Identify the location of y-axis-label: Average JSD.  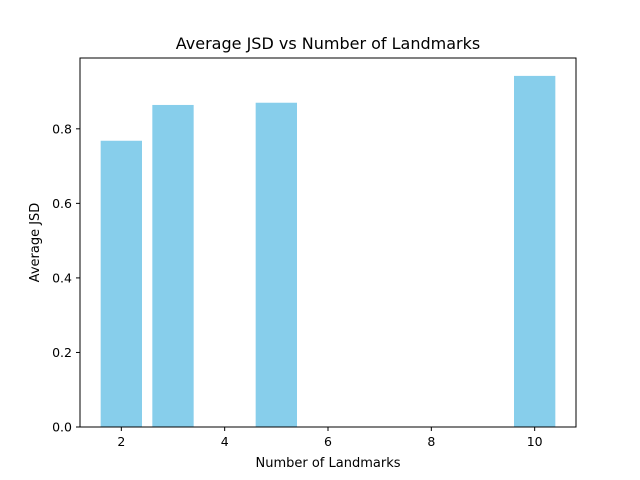
(35, 243).